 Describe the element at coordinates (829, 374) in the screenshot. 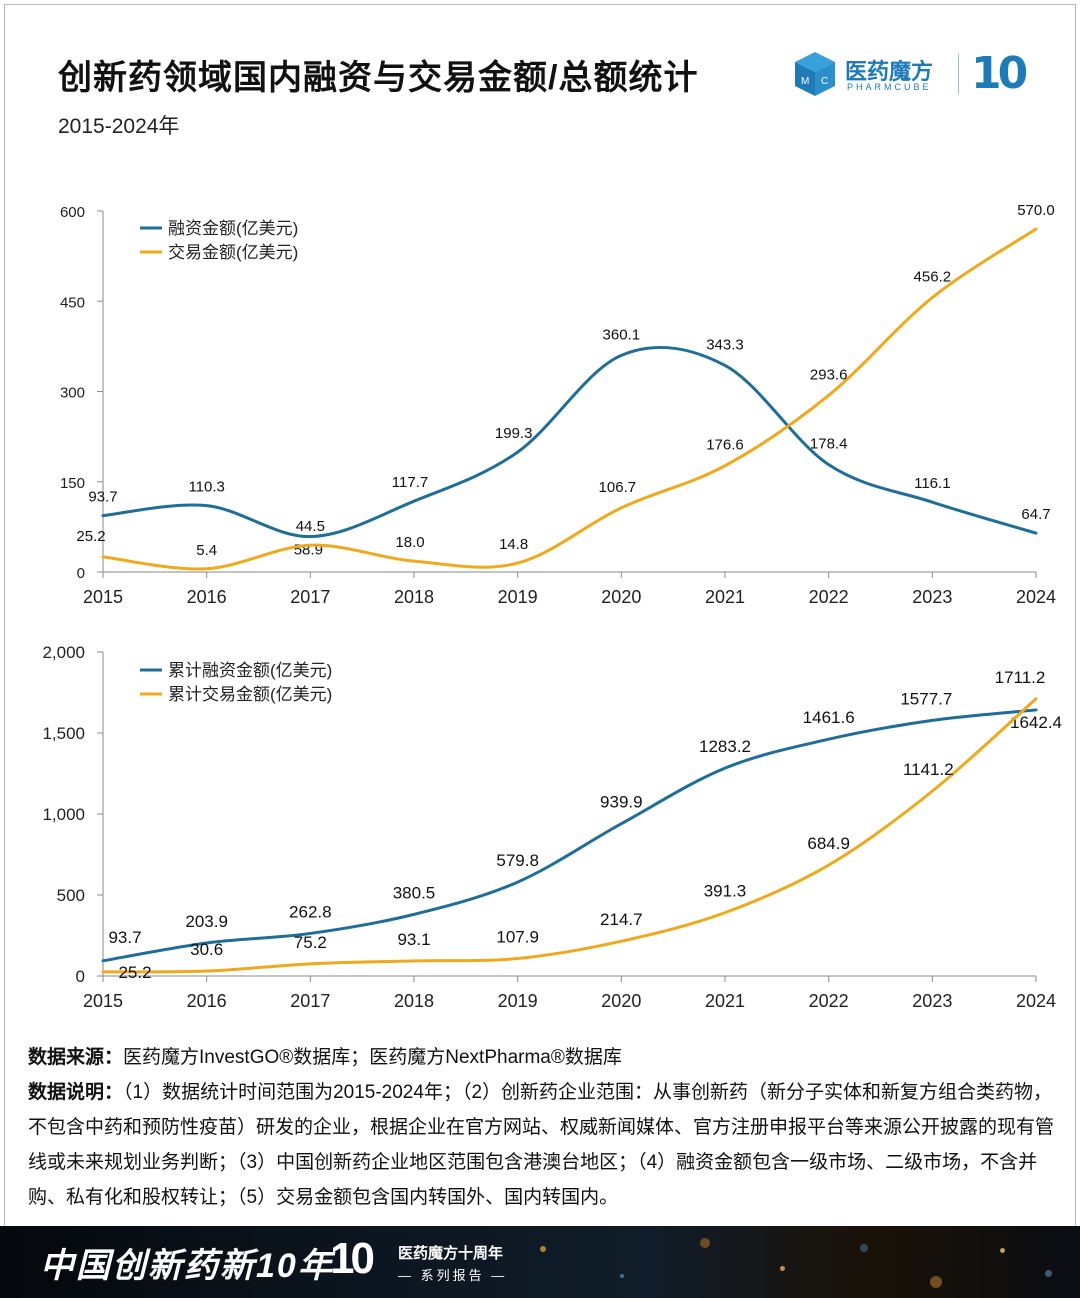

I see `data-label: 293.6` at that location.